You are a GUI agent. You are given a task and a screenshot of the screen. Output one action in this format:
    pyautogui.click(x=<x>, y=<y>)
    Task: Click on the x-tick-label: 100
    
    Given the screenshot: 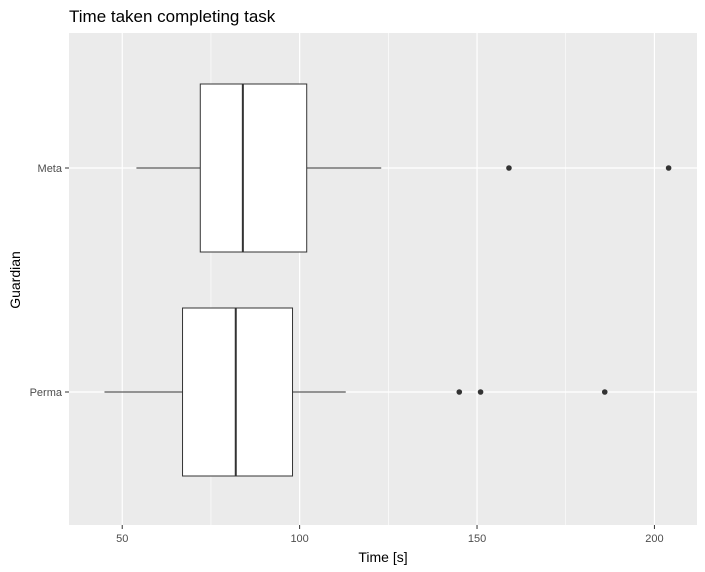 What is the action you would take?
    pyautogui.click(x=299, y=539)
    